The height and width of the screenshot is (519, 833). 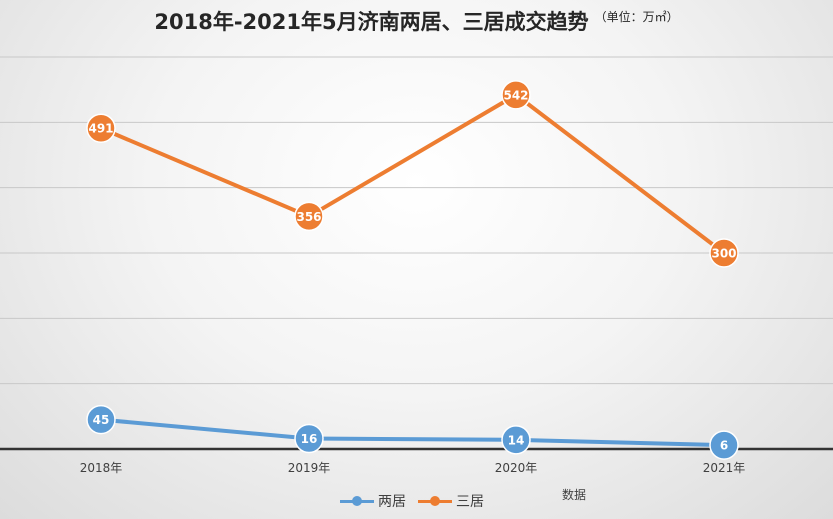 What do you see at coordinates (412, 432) in the screenshot?
I see `series-line` at bounding box center [412, 432].